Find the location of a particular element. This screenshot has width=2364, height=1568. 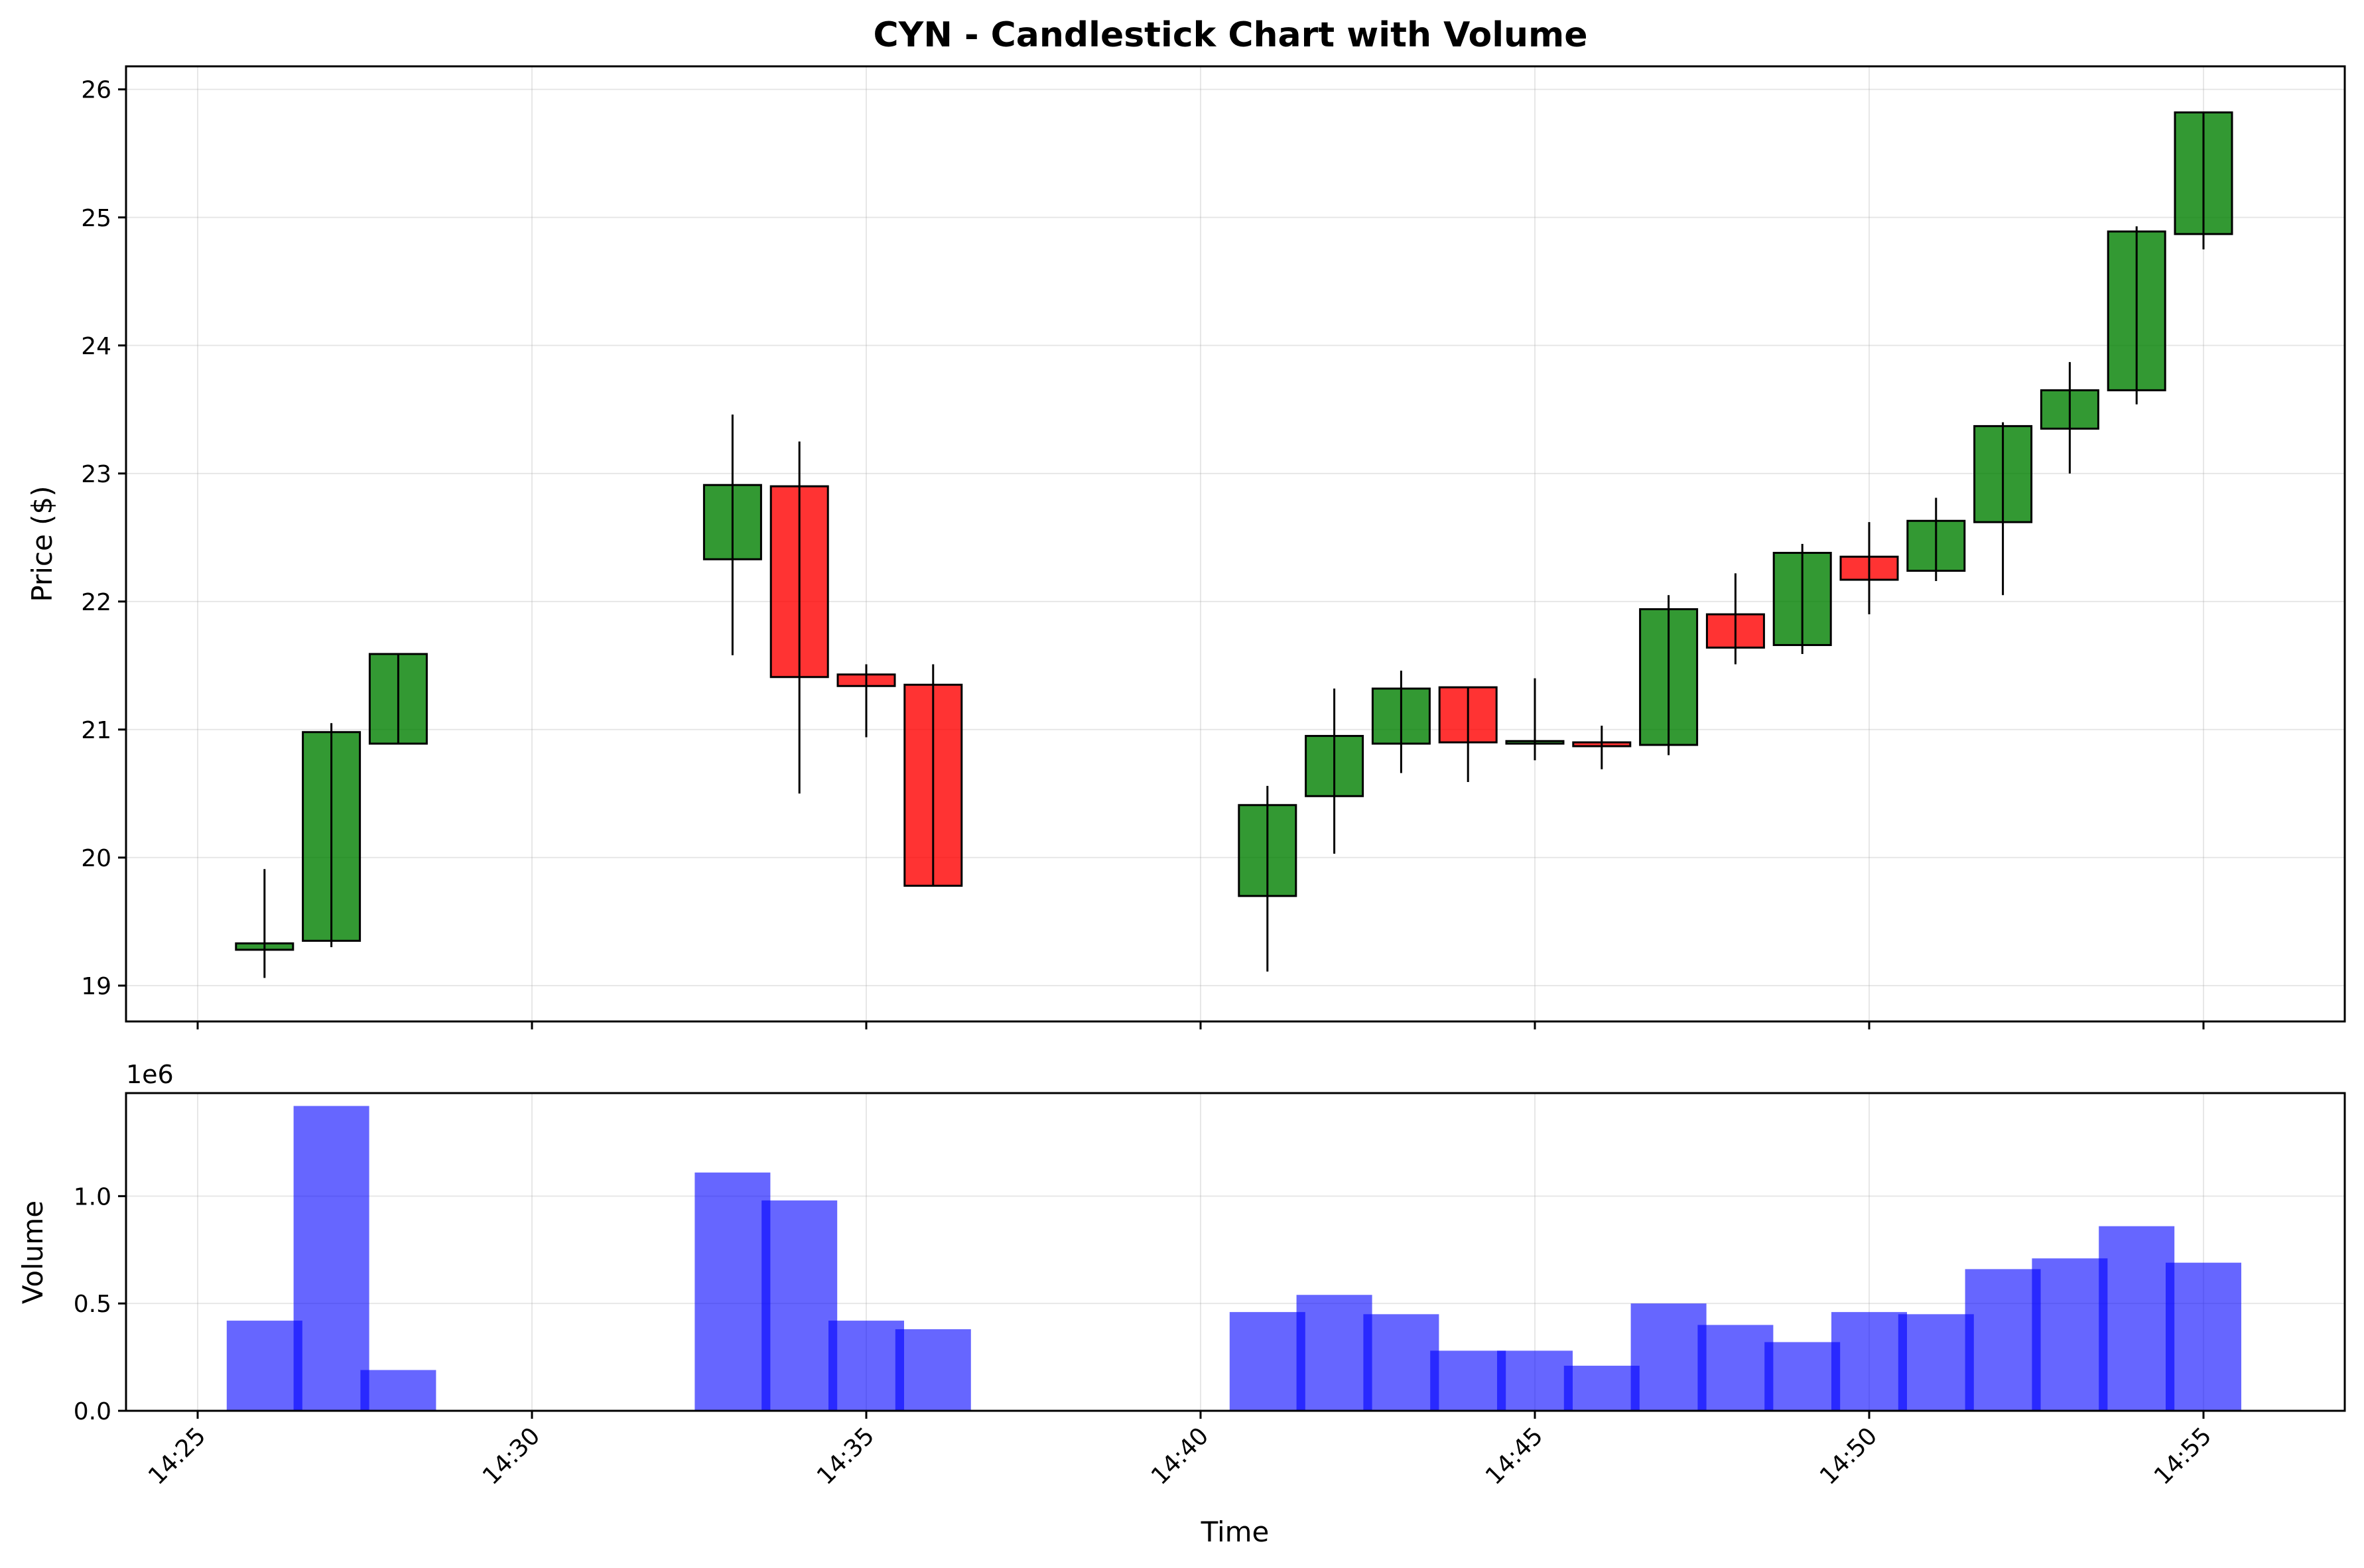

volume-offset-label: 1e6 is located at coordinates (150, 1074).